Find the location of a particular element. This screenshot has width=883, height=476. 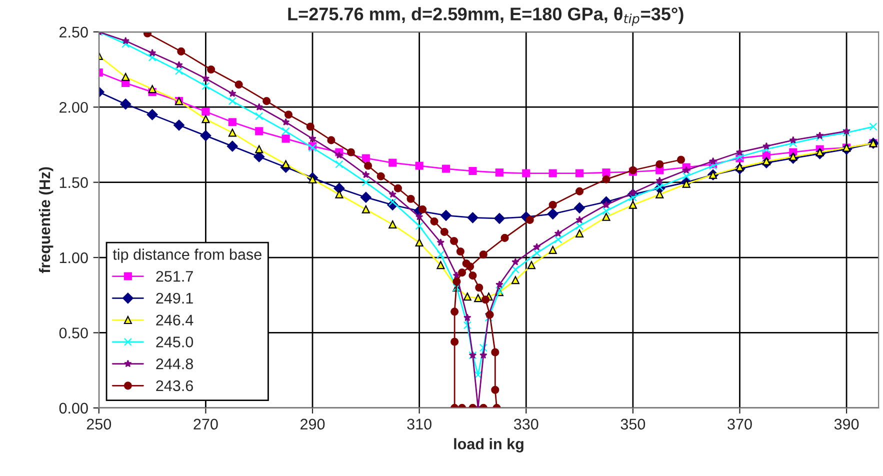

legend-title: tip distance from base is located at coordinates (187, 255).